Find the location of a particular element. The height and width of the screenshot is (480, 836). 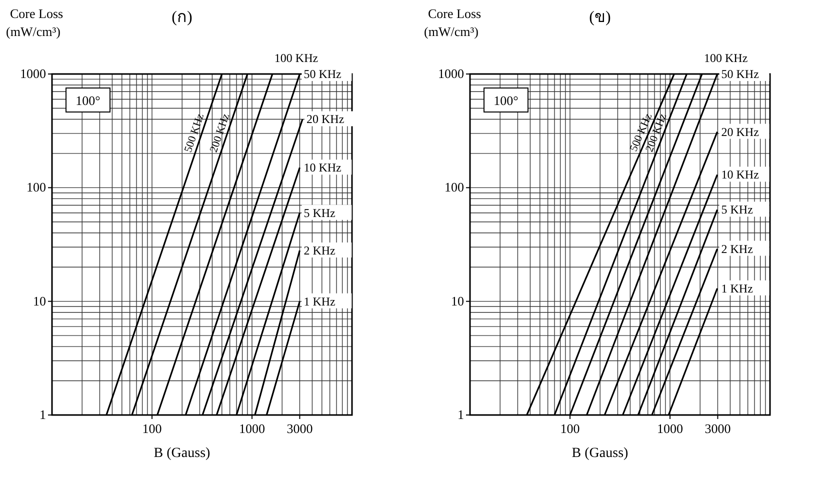

text: 200 KHz is located at coordinates (220, 133).